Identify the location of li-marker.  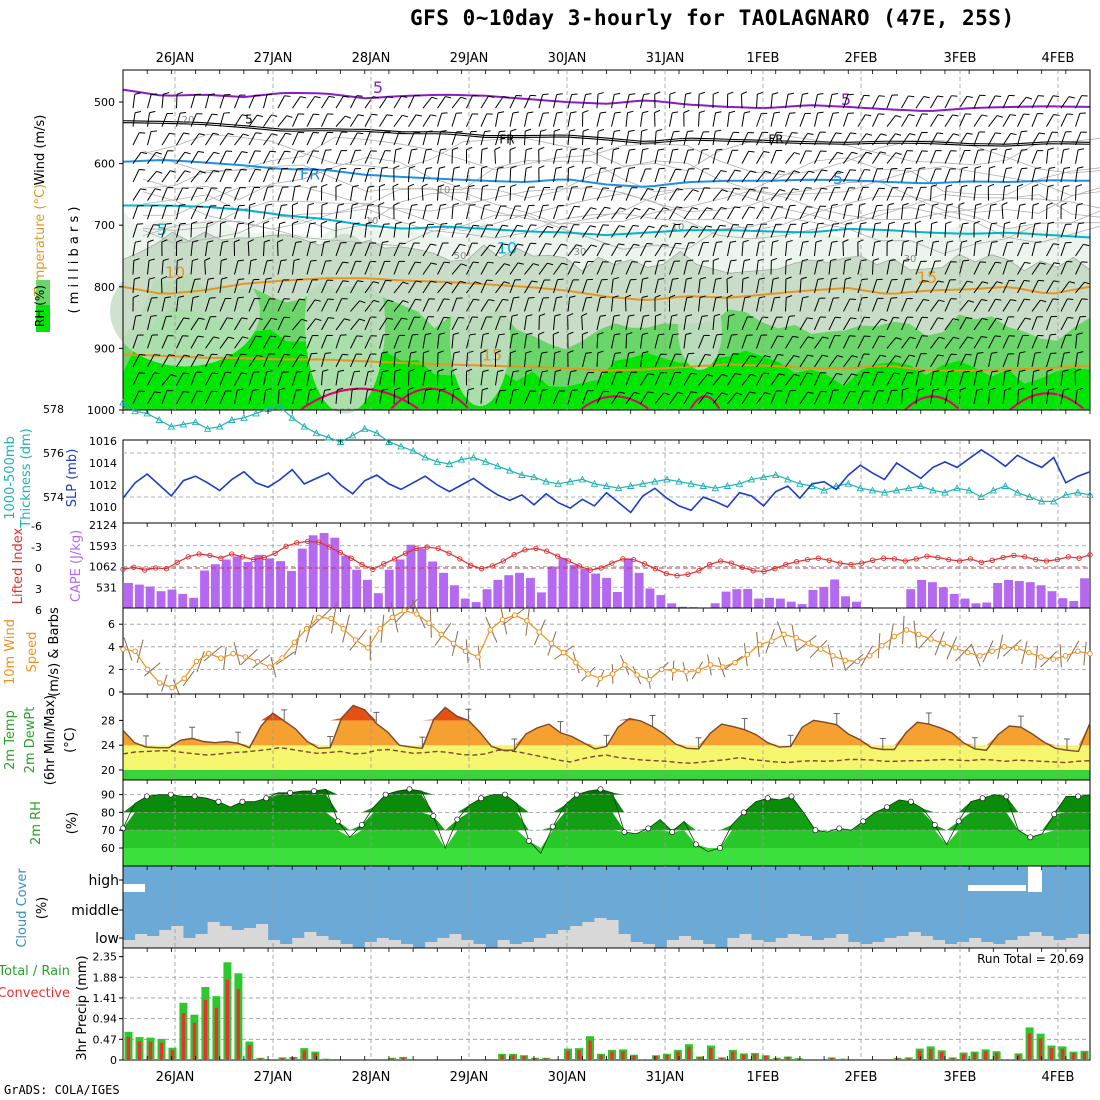
(536, 548).